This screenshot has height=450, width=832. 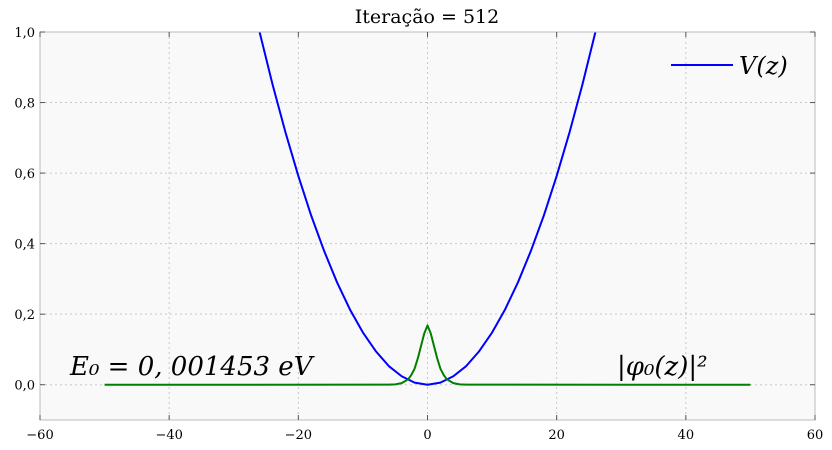 I want to click on x-tick-label: 0, so click(x=427, y=435).